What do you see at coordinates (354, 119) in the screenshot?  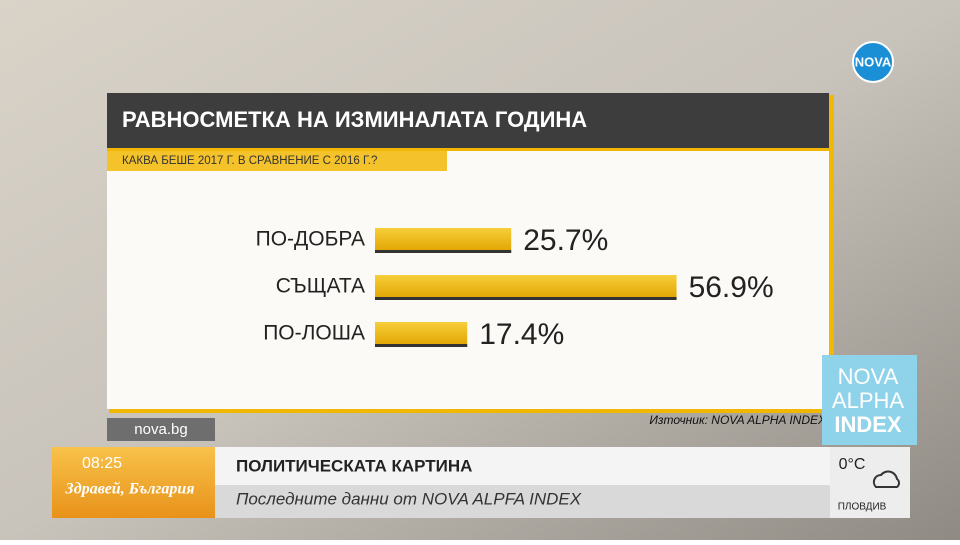 I see `chart-title: РАВНОСМЕТКА НА ИЗМИНАЛАТА ГОДИНА` at bounding box center [354, 119].